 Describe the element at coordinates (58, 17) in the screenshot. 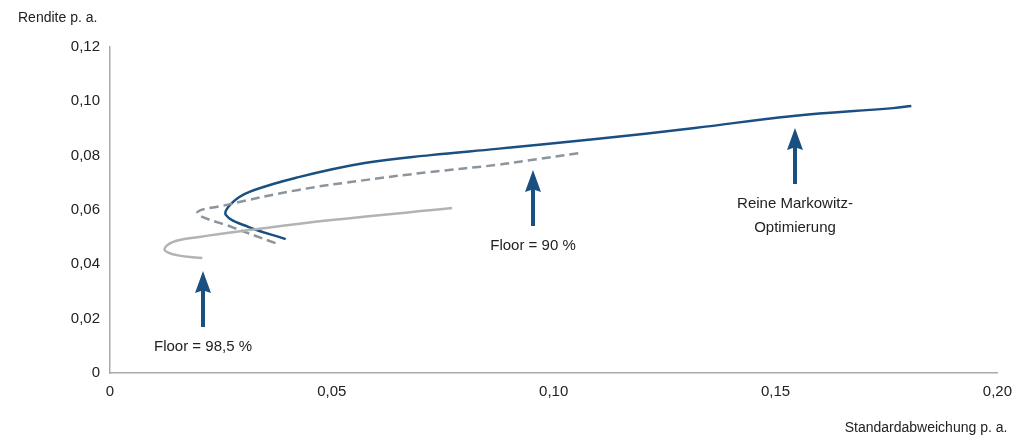

I see `y-axis-title: Rendite p. a.` at that location.